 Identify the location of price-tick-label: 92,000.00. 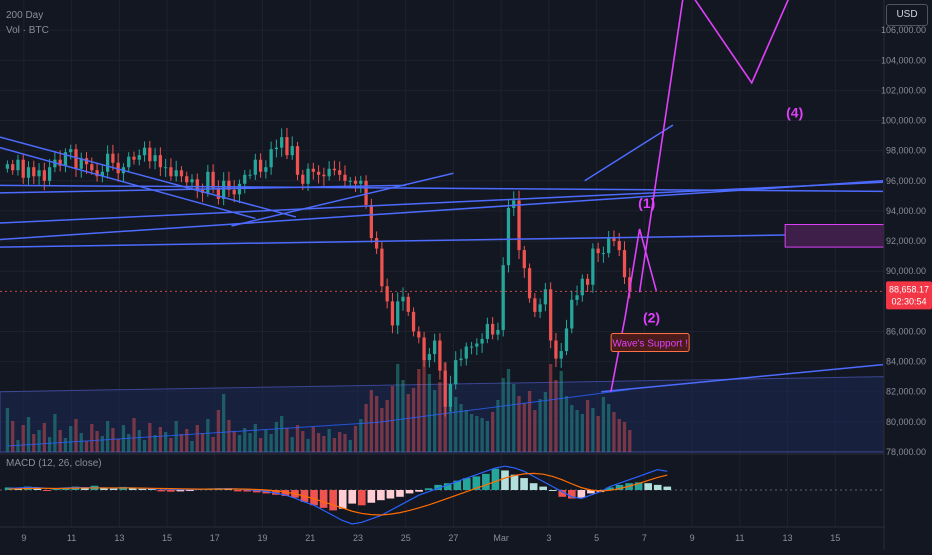
(906, 241).